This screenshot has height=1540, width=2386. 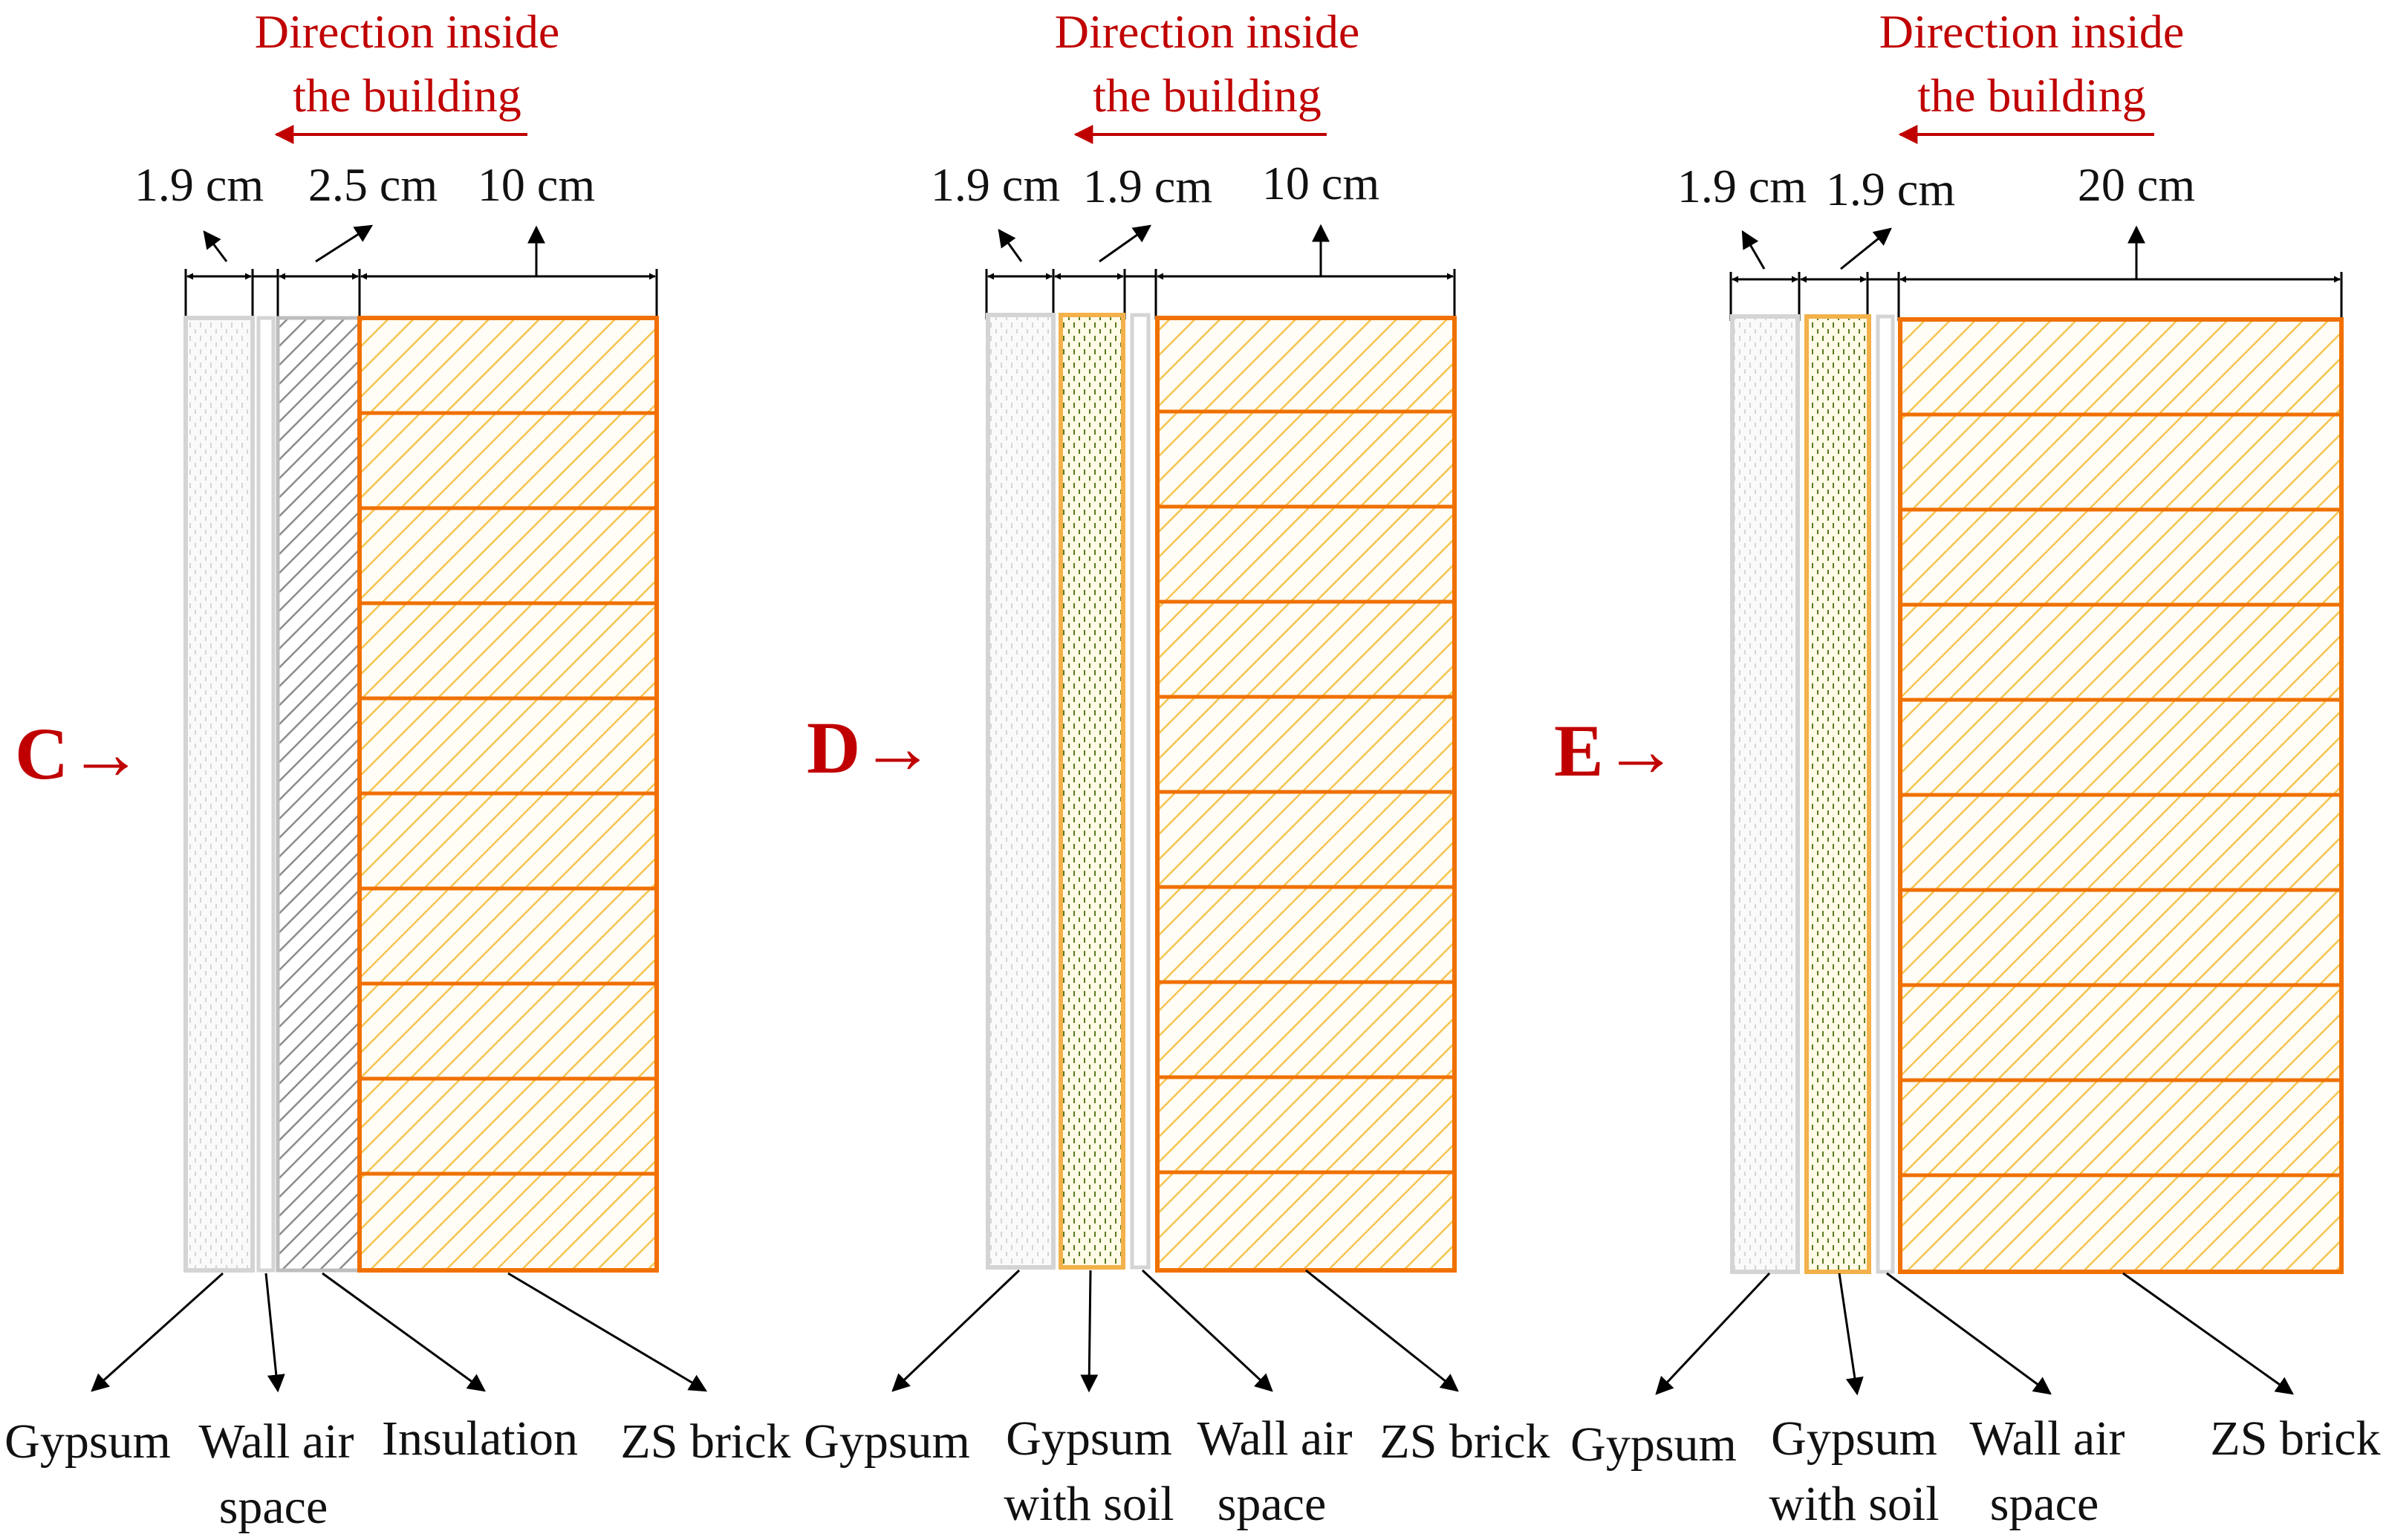 I want to click on layer-label-insulation: Insulation, so click(x=480, y=1438).